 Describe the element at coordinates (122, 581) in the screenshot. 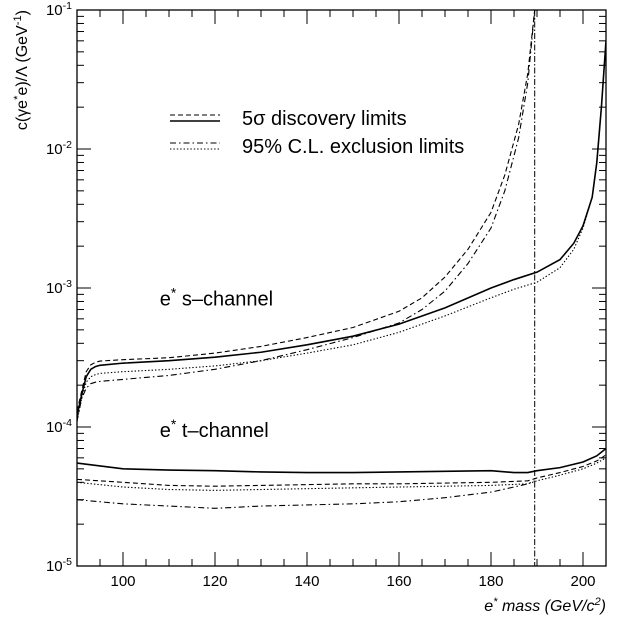

I see `x-tick-label: 100` at that location.